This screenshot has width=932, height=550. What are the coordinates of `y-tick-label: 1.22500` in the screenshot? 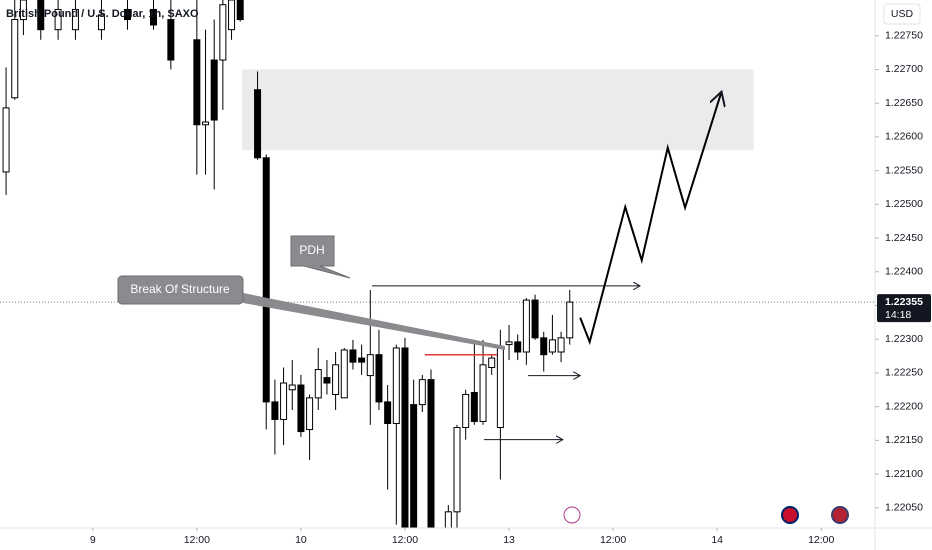 It's located at (904, 204).